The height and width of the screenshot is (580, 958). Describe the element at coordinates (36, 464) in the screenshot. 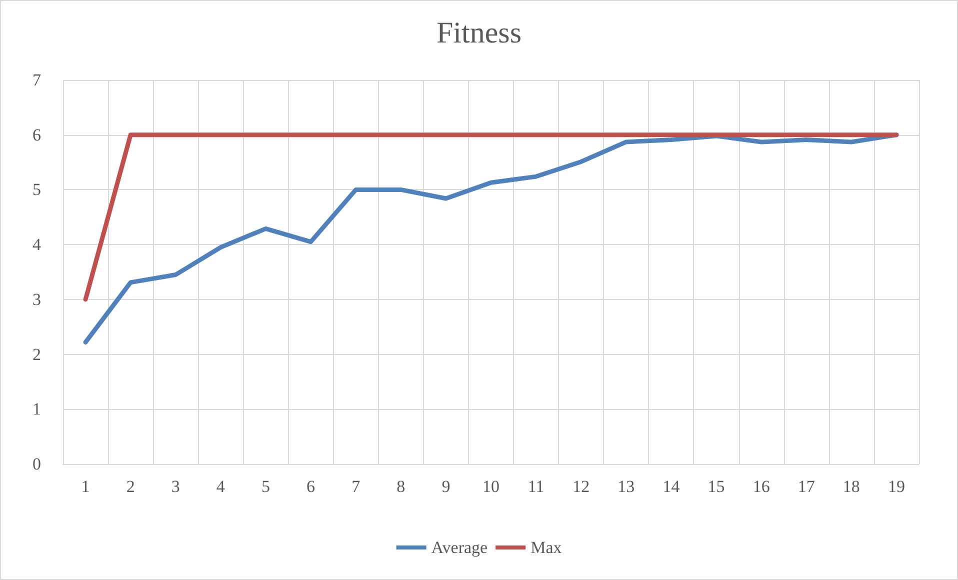

I see `y-tick-label: 0` at that location.